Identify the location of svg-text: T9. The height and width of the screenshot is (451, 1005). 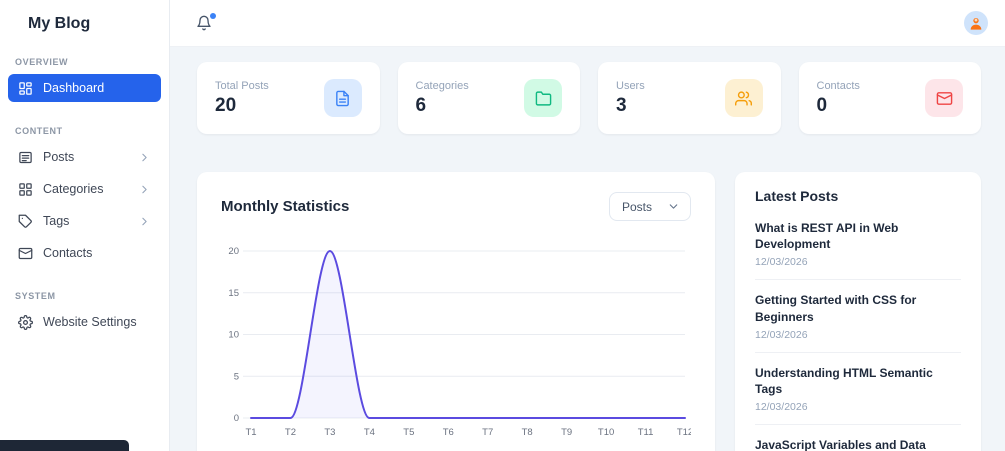
(566, 432).